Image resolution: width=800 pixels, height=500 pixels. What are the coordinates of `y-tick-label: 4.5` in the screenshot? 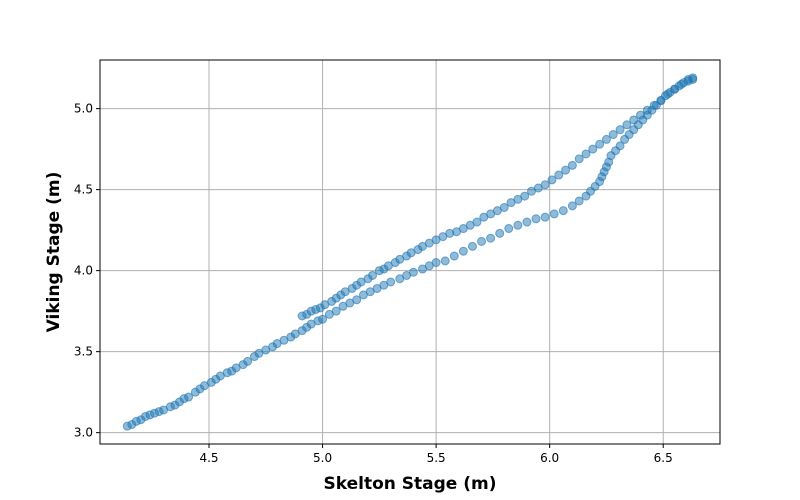 It's located at (83, 190).